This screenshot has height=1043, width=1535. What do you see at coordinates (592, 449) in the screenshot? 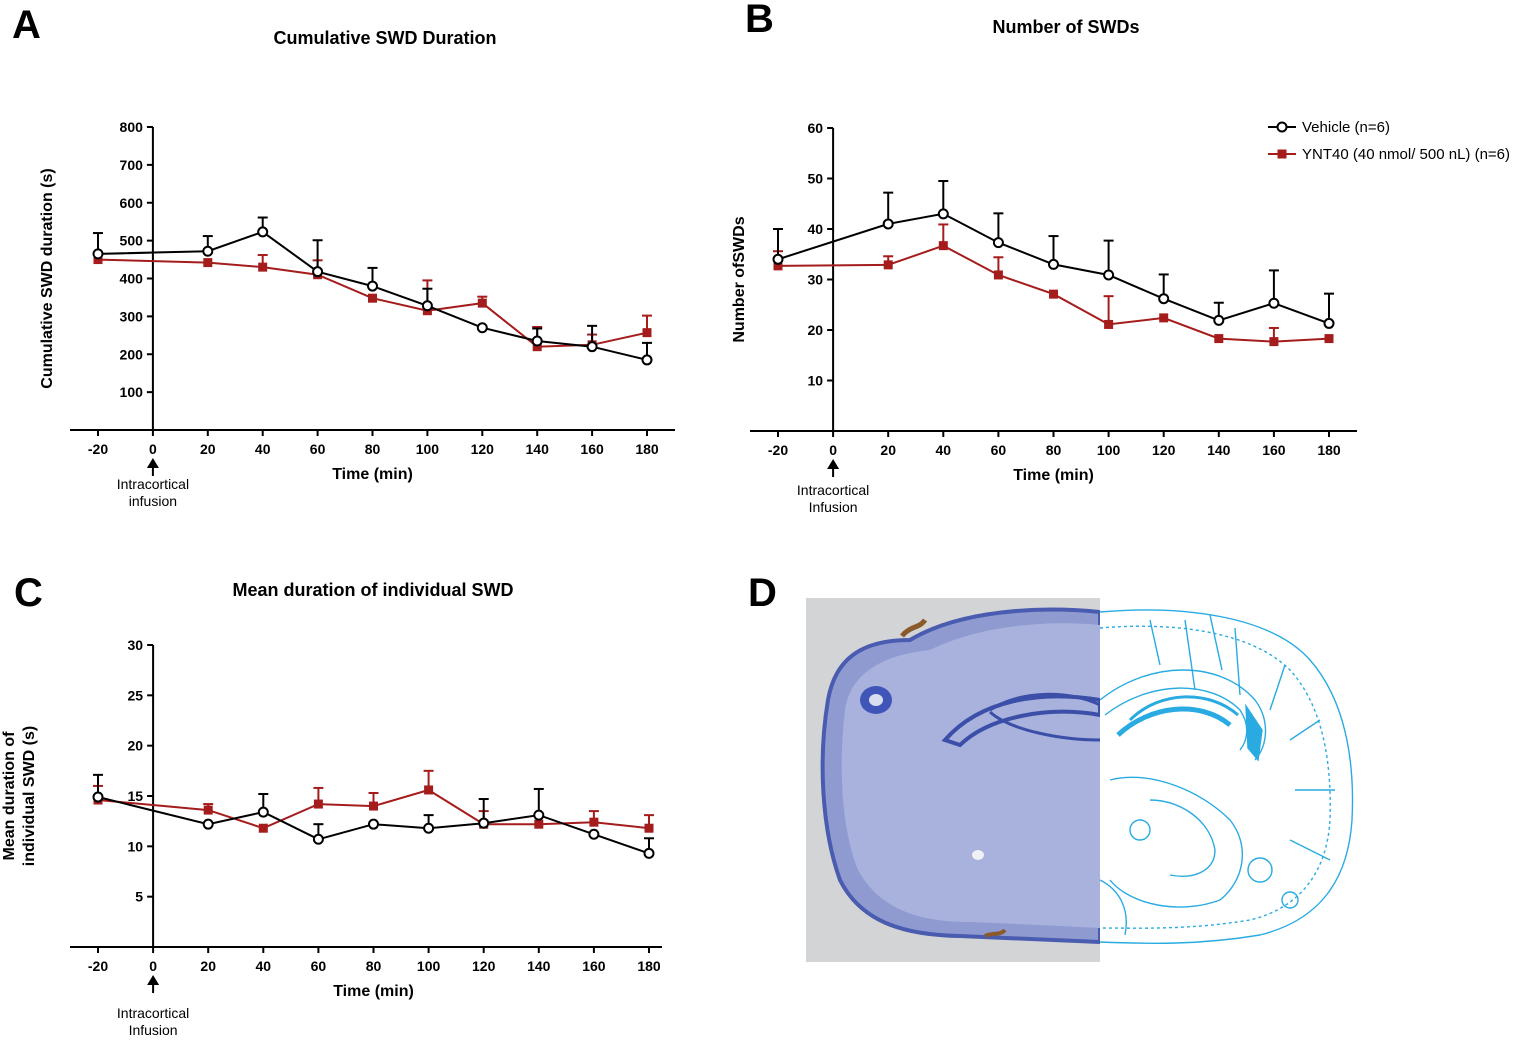
I see `chart-a-x-tick-label-9: 160` at bounding box center [592, 449].